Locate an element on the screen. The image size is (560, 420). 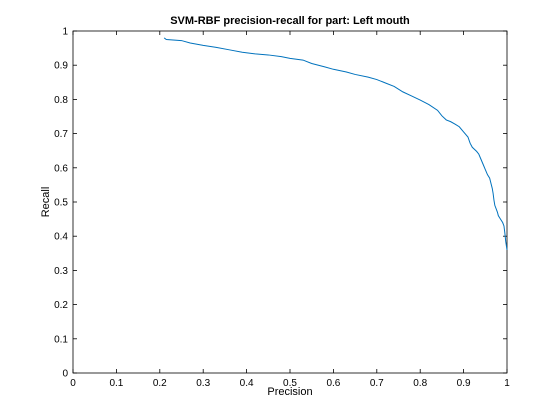
y-tick-label: 0.7 is located at coordinates (61, 134).